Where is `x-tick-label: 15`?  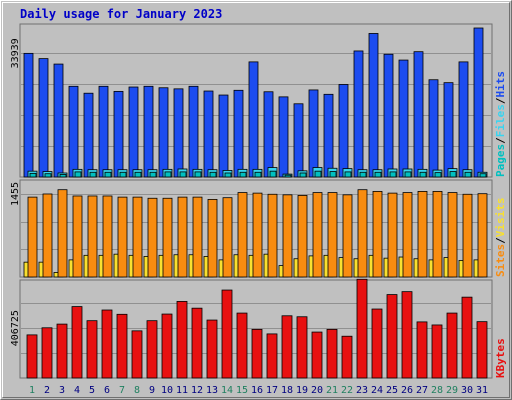 x-tick-label: 15 is located at coordinates (242, 390).